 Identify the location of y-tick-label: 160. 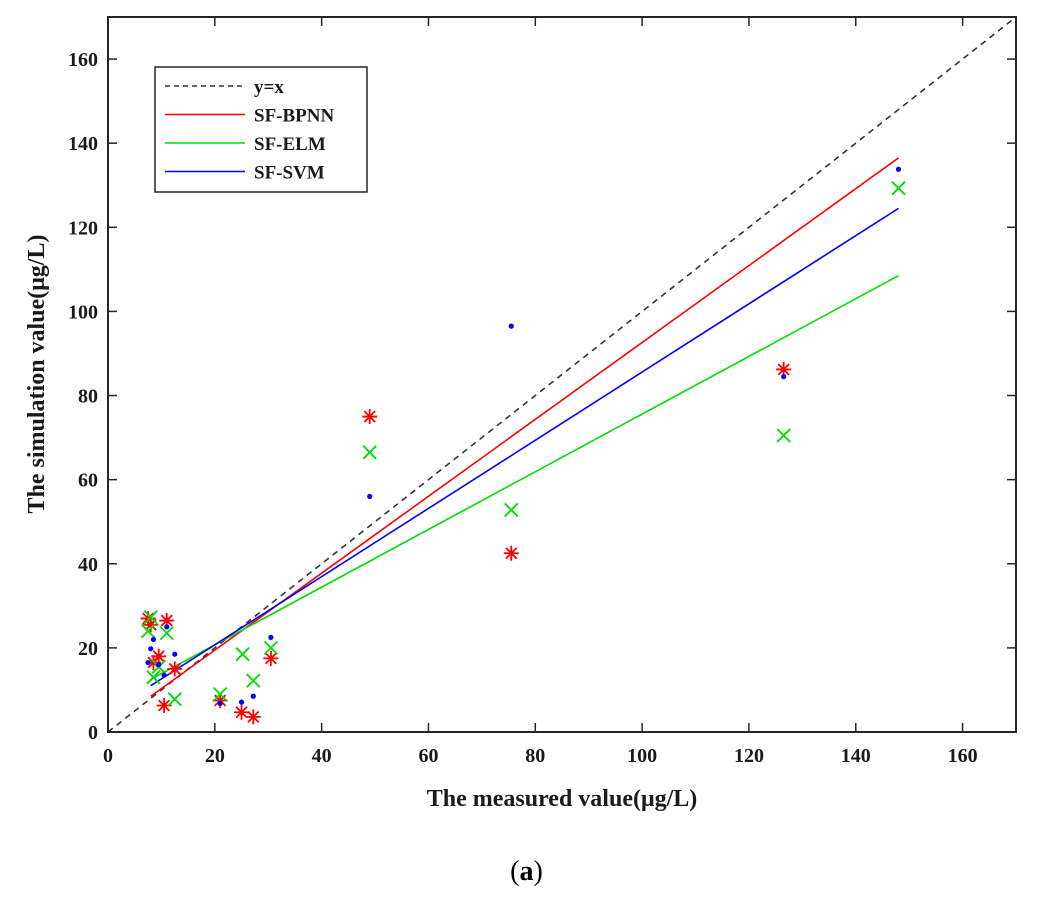
(83, 60).